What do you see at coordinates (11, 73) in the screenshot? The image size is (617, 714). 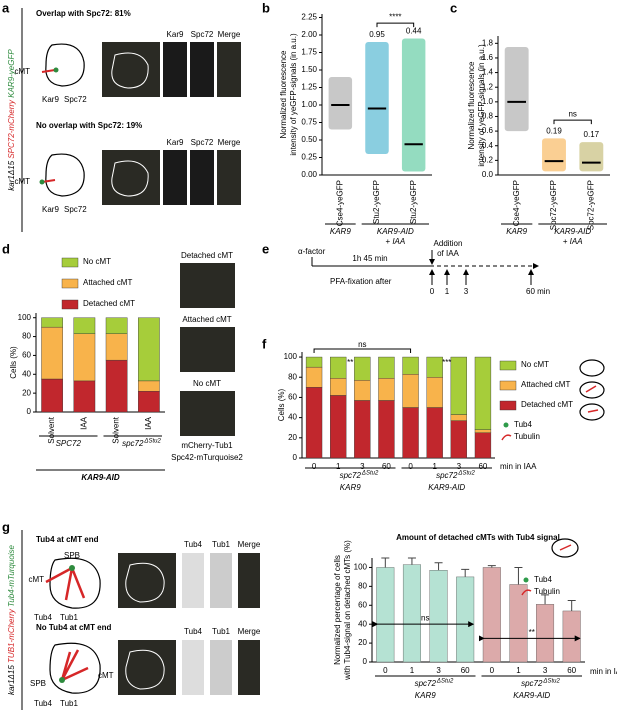 I see `strain-part: KAR9-yeGFP` at bounding box center [11, 73].